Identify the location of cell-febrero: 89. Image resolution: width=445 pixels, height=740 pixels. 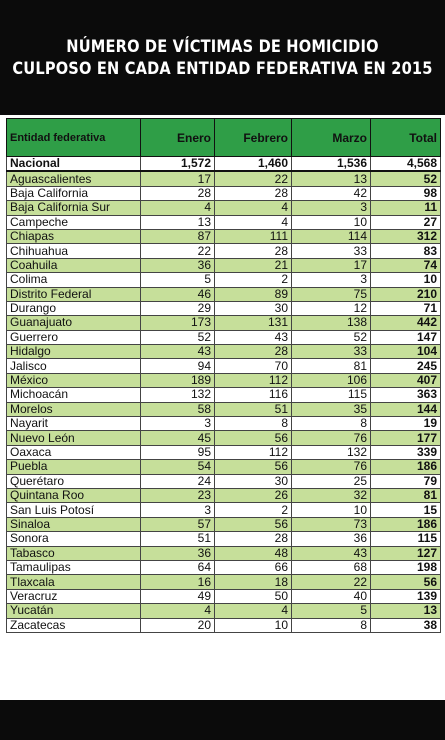
(253, 294).